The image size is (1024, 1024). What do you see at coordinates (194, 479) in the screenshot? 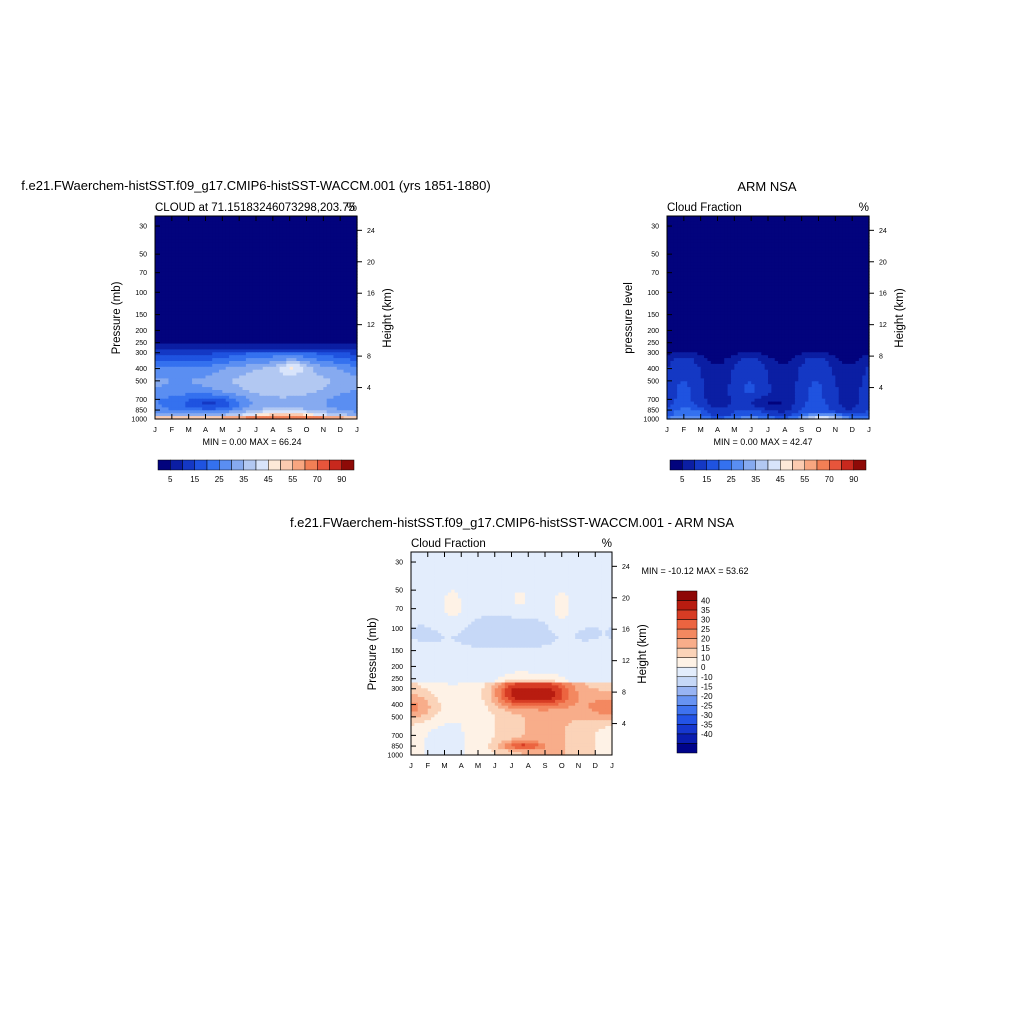
I see `colorbar-label: 15` at bounding box center [194, 479].